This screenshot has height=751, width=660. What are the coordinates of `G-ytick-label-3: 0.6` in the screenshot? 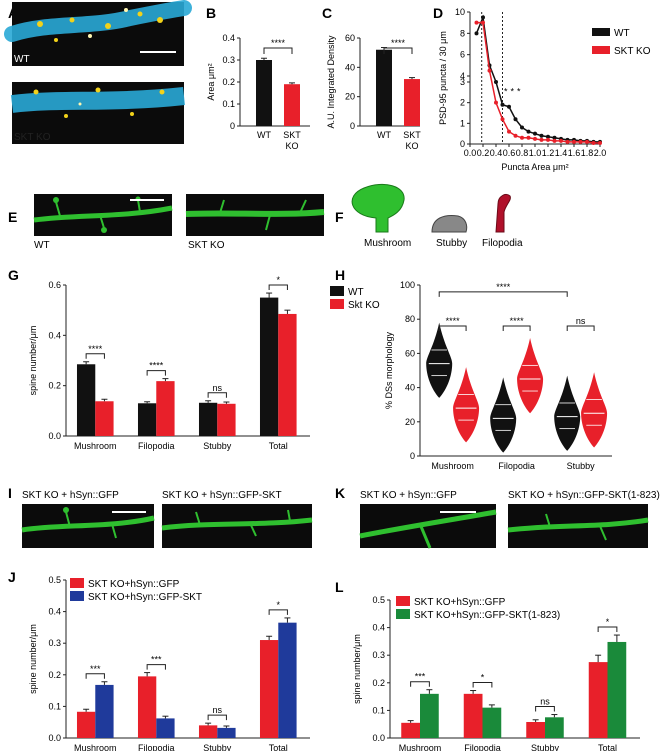 It's located at (54, 285).